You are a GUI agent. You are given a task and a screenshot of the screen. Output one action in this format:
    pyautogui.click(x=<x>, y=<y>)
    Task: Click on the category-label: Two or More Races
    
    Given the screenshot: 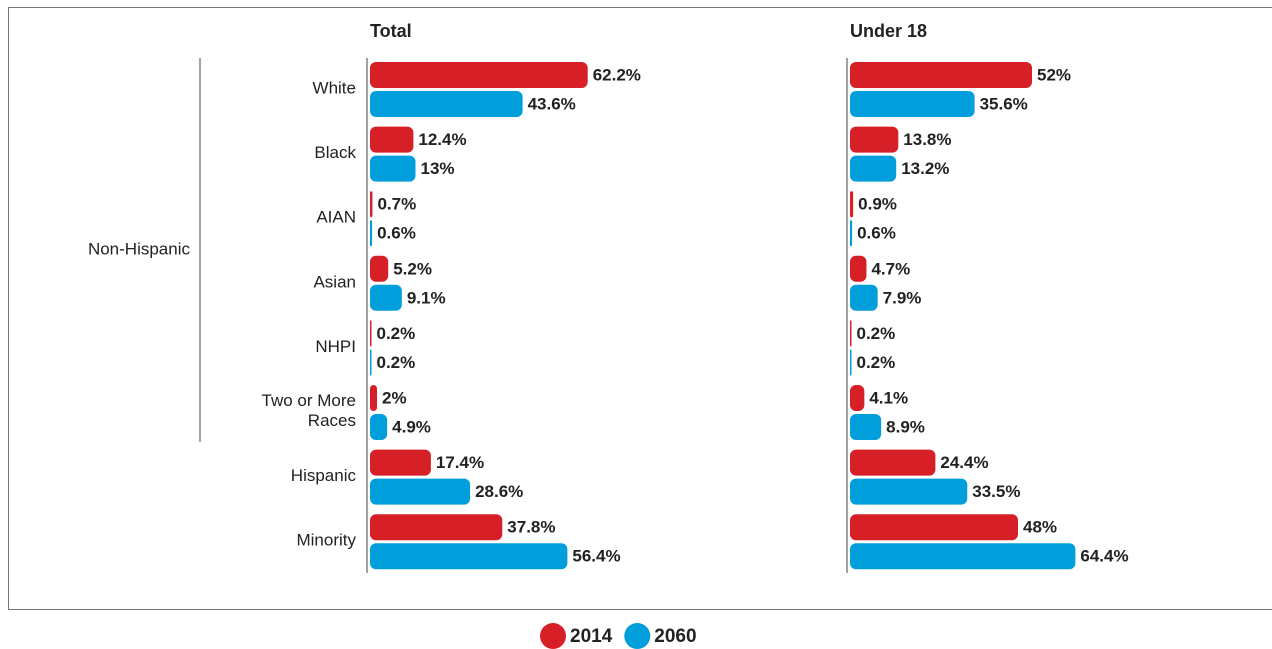 What is the action you would take?
    pyautogui.click(x=309, y=410)
    